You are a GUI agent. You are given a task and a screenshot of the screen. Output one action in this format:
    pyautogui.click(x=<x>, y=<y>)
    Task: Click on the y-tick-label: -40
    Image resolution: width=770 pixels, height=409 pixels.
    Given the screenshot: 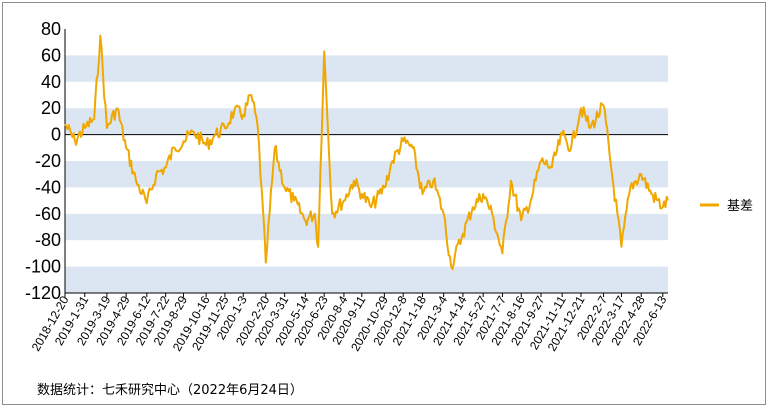 What is the action you would take?
    pyautogui.click(x=48, y=187)
    